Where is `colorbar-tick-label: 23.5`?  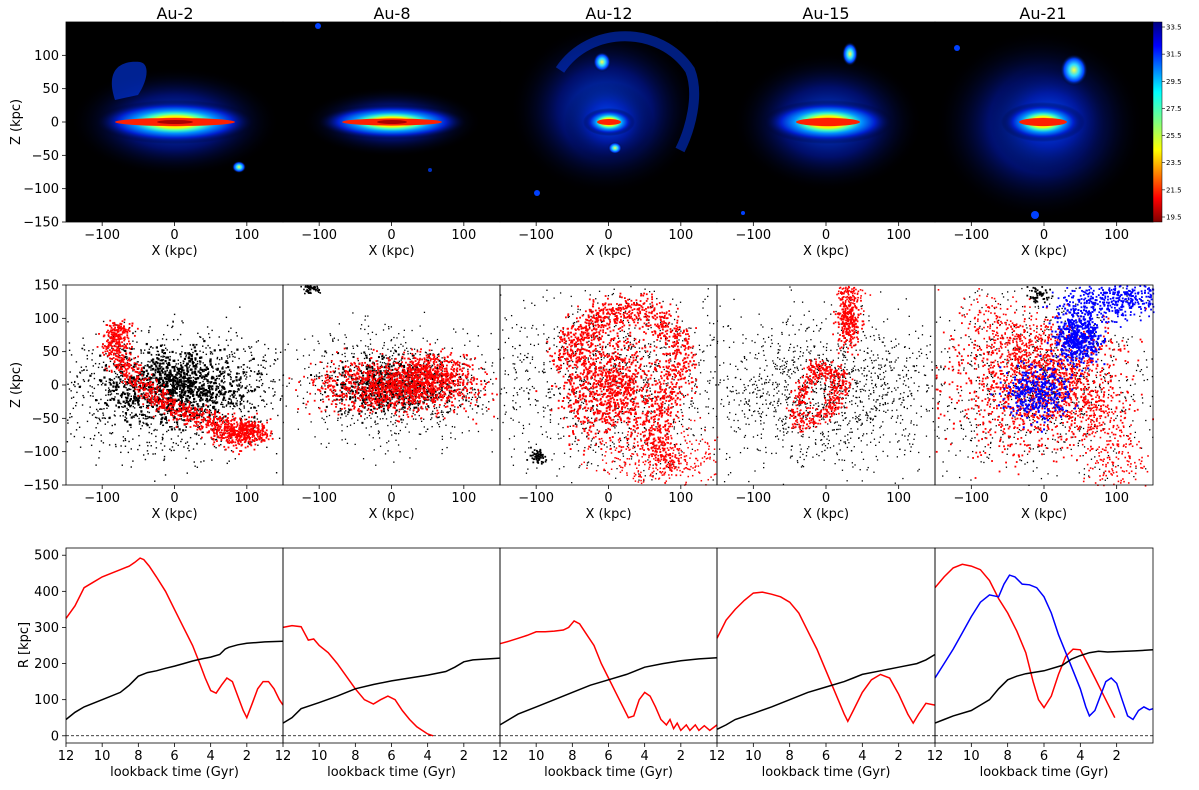
colorbar-tick-label: 23.5 is located at coordinates (1174, 163).